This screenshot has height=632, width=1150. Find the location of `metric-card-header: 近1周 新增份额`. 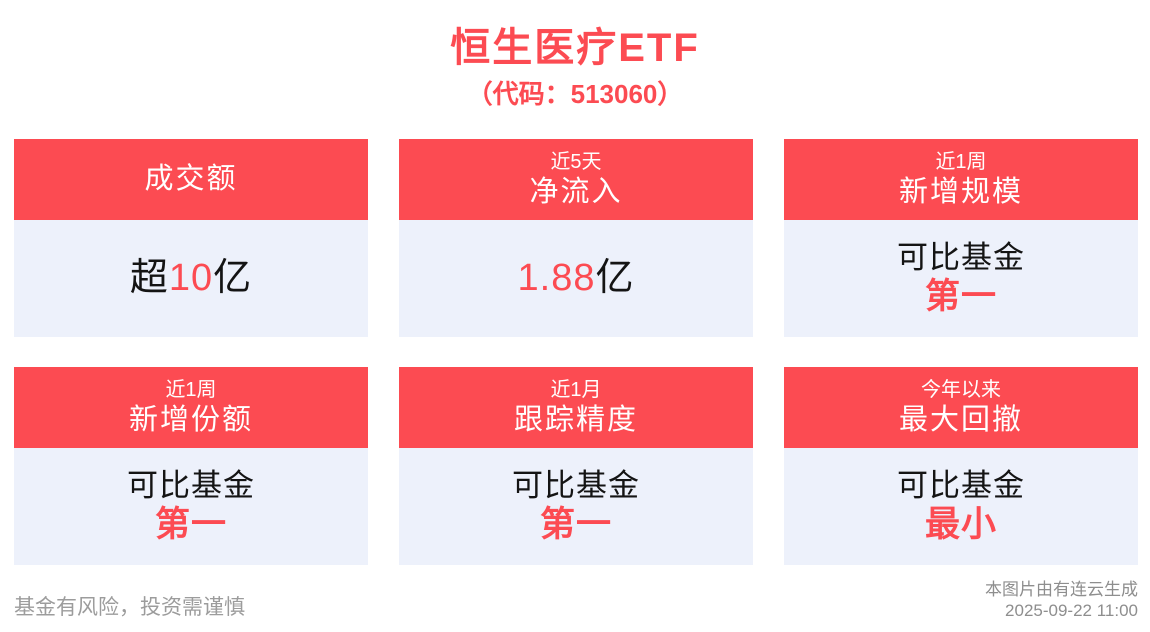

metric-card-header: 近1周 新增份额 is located at coordinates (191, 407).